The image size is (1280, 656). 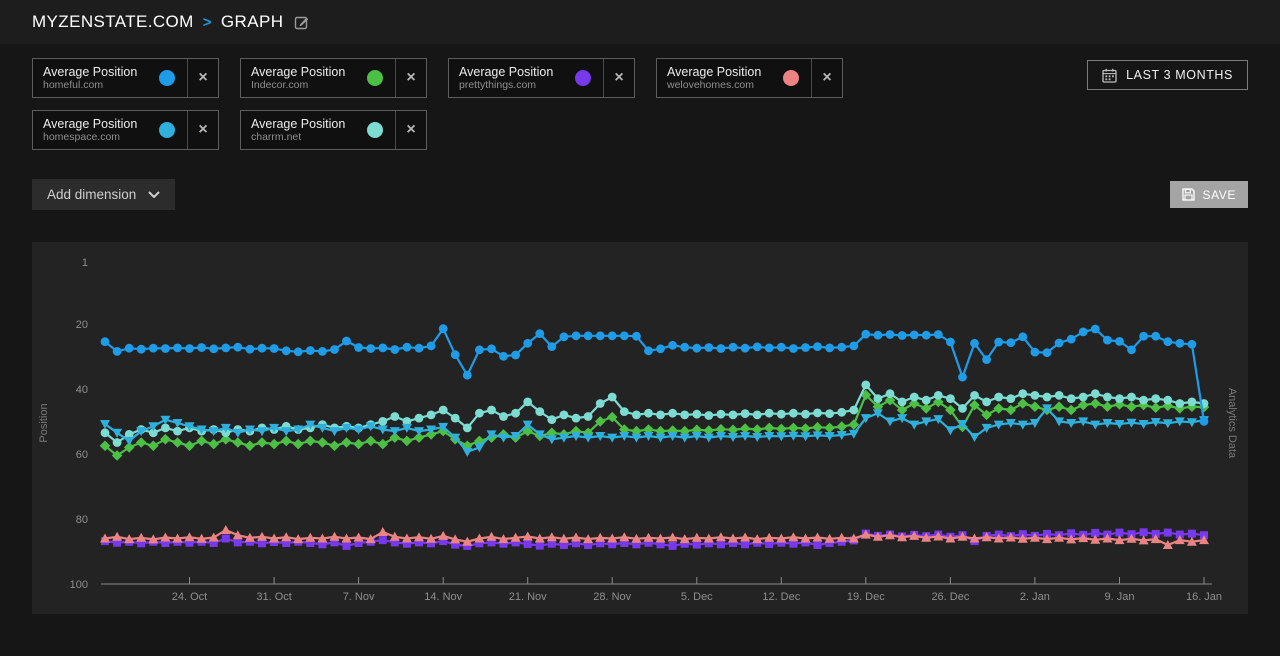 I want to click on save-disk-icon, so click(x=1189, y=194).